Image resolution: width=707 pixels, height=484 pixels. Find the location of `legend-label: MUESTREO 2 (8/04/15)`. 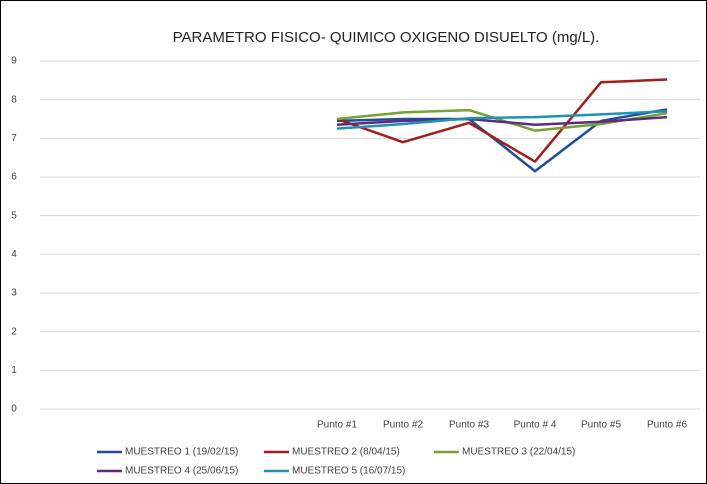

legend-label: MUESTREO 2 (8/04/15) is located at coordinates (346, 452).